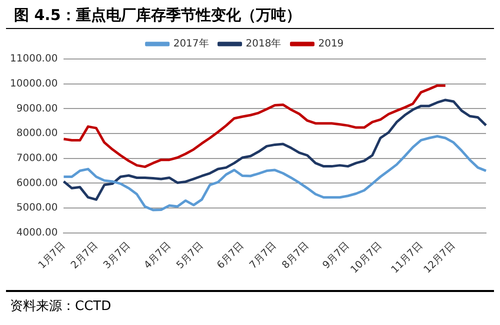  What do you see at coordinates (34, 59) in the screenshot?
I see `y-tick-label: 11000.00` at bounding box center [34, 59].